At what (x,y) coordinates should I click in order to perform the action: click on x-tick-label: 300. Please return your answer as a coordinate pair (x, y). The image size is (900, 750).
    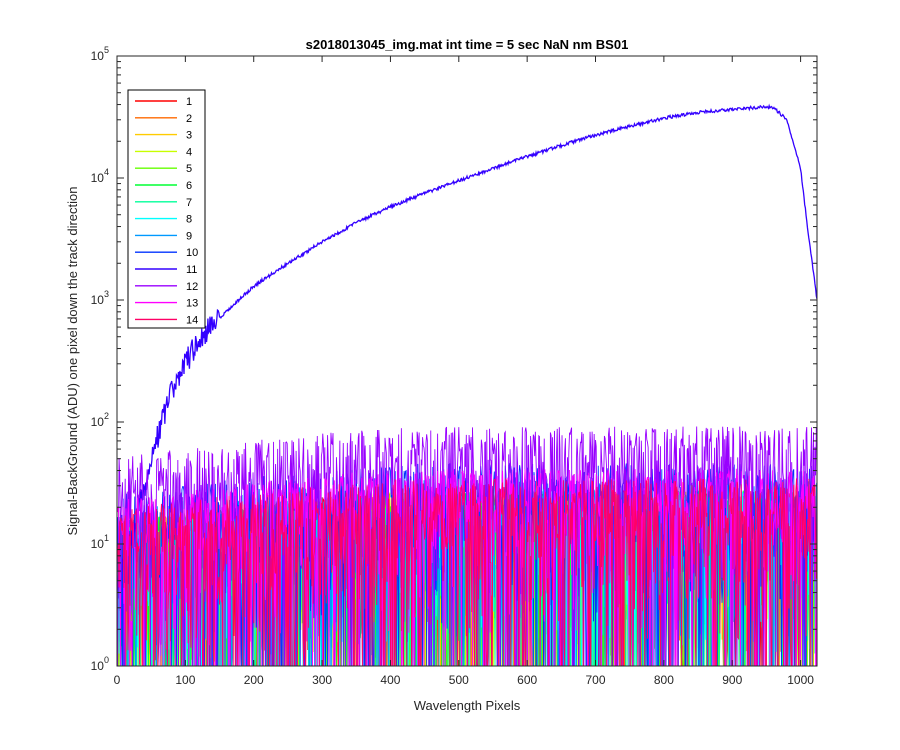
    Looking at the image, I should click on (322, 680).